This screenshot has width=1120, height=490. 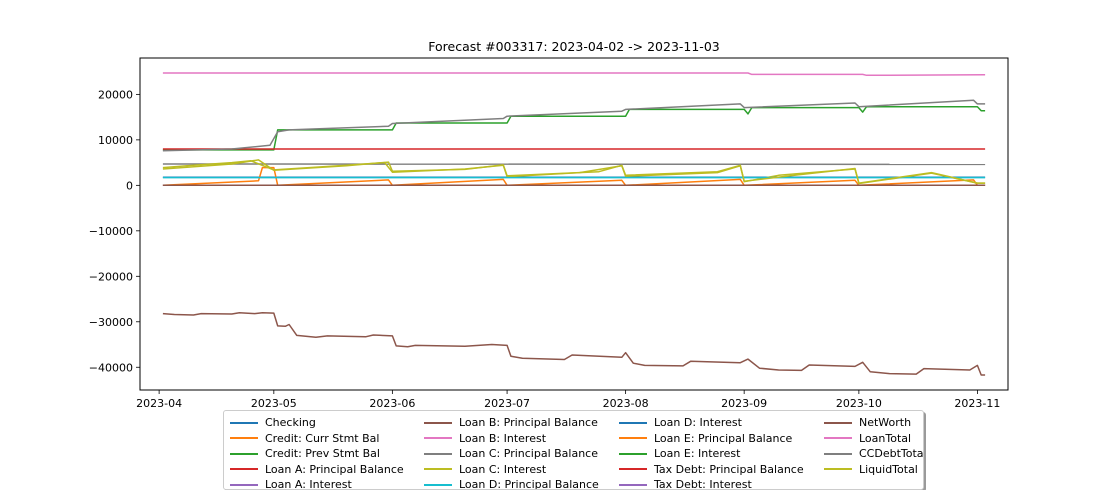 I want to click on legend-label: Loan B: Principal Balance, so click(x=528, y=422).